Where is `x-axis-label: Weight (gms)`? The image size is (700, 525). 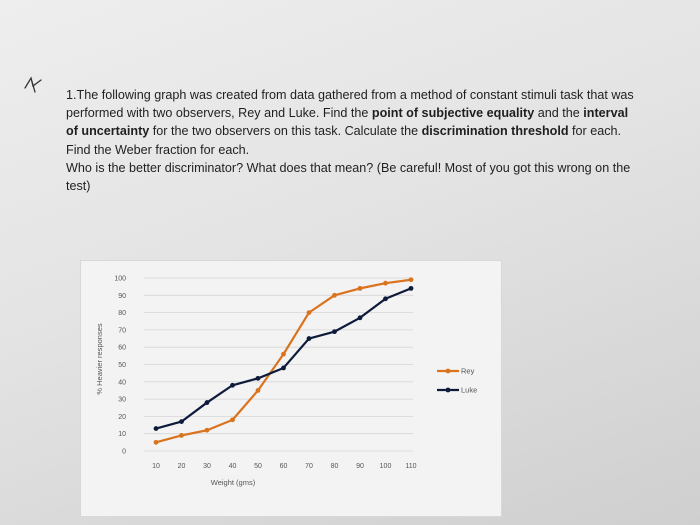 x-axis-label: Weight (gms) is located at coordinates (233, 482).